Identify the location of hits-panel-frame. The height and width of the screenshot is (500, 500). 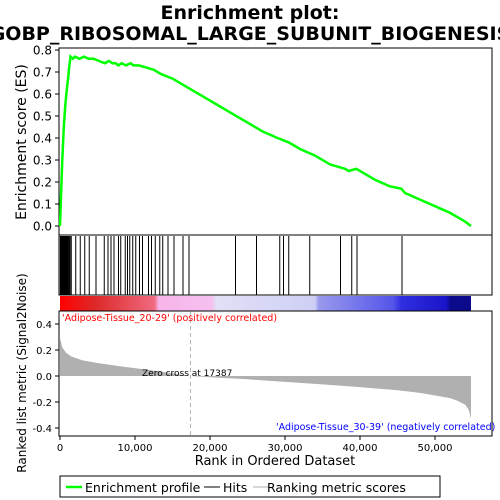
(275, 265).